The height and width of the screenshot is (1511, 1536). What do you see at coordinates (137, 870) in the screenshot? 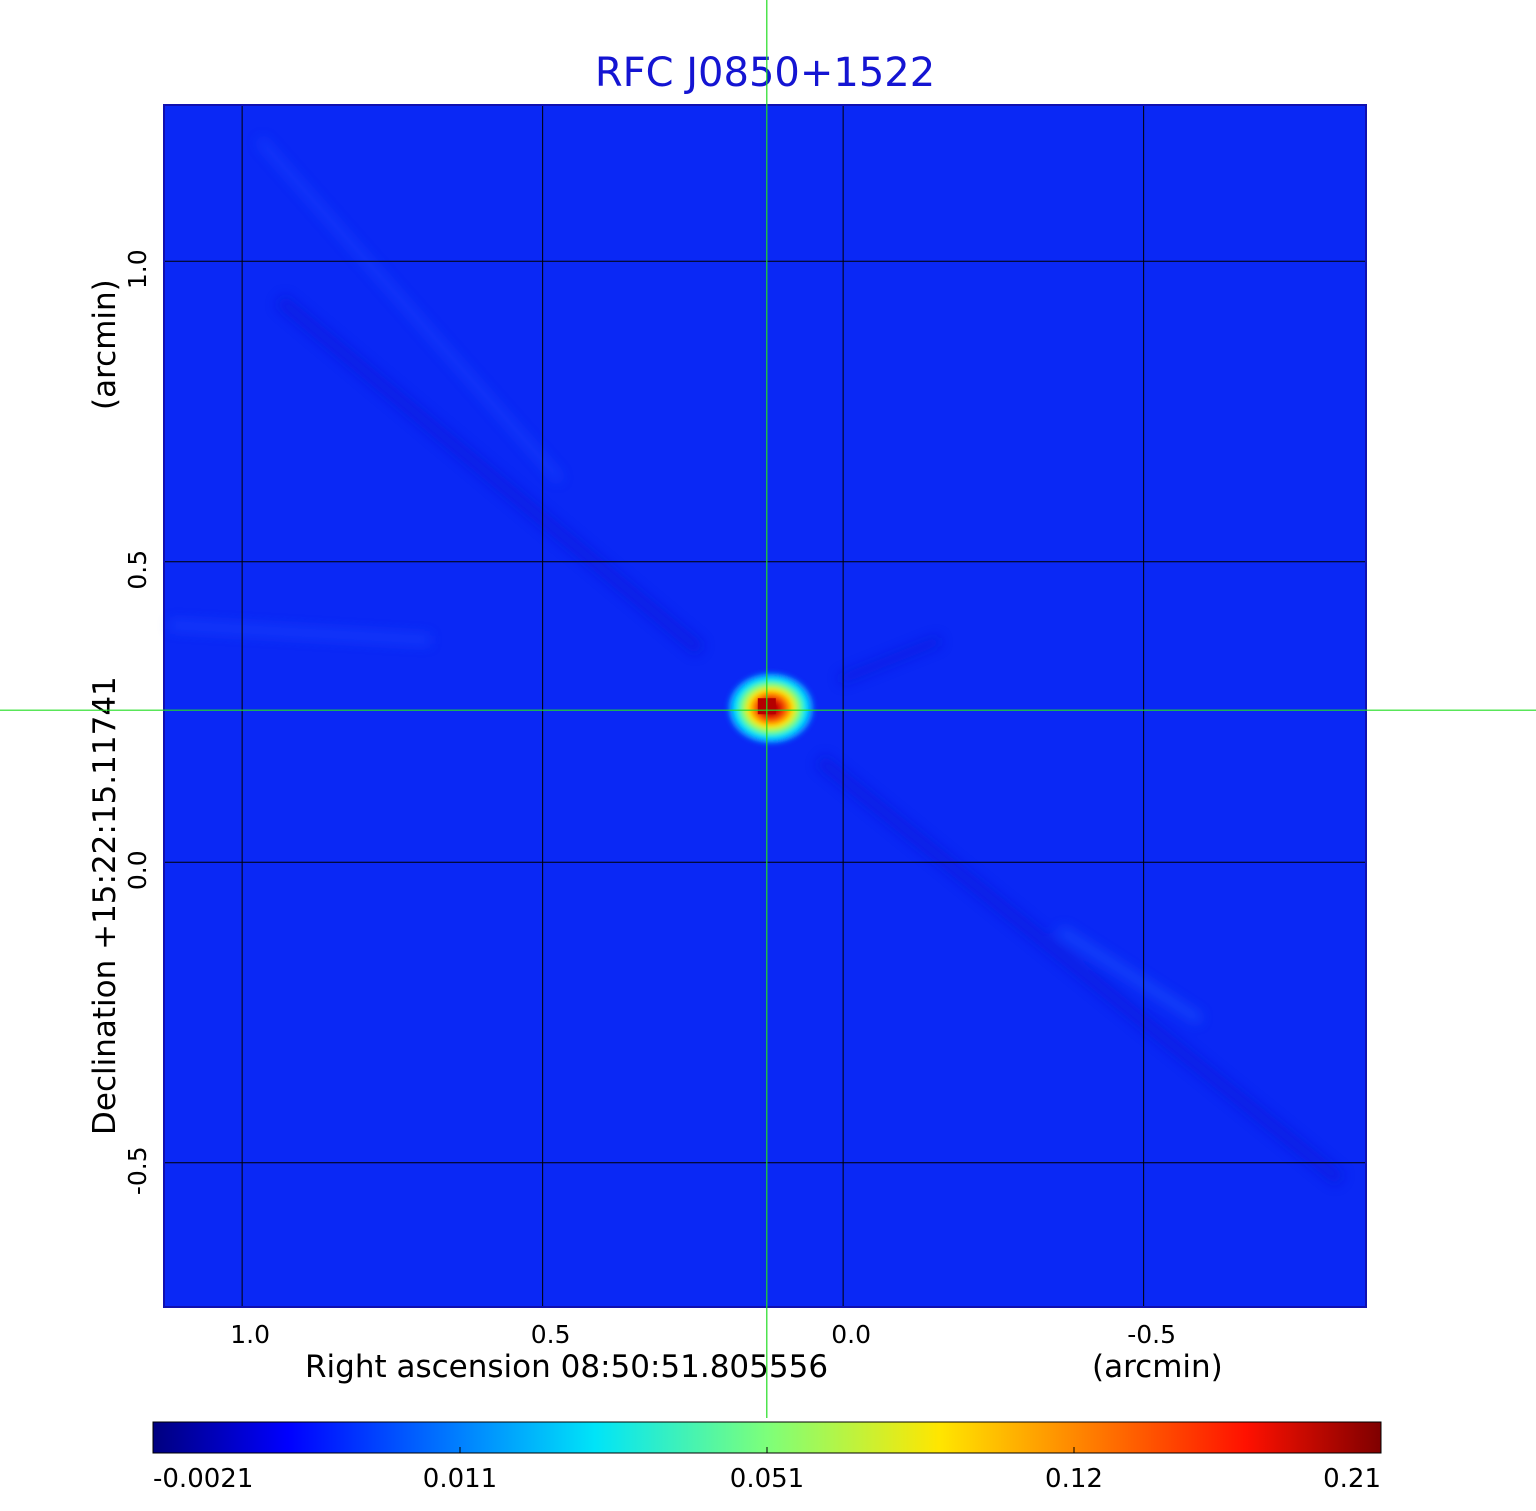
I see `y-tick-label: 0.0` at bounding box center [137, 870].